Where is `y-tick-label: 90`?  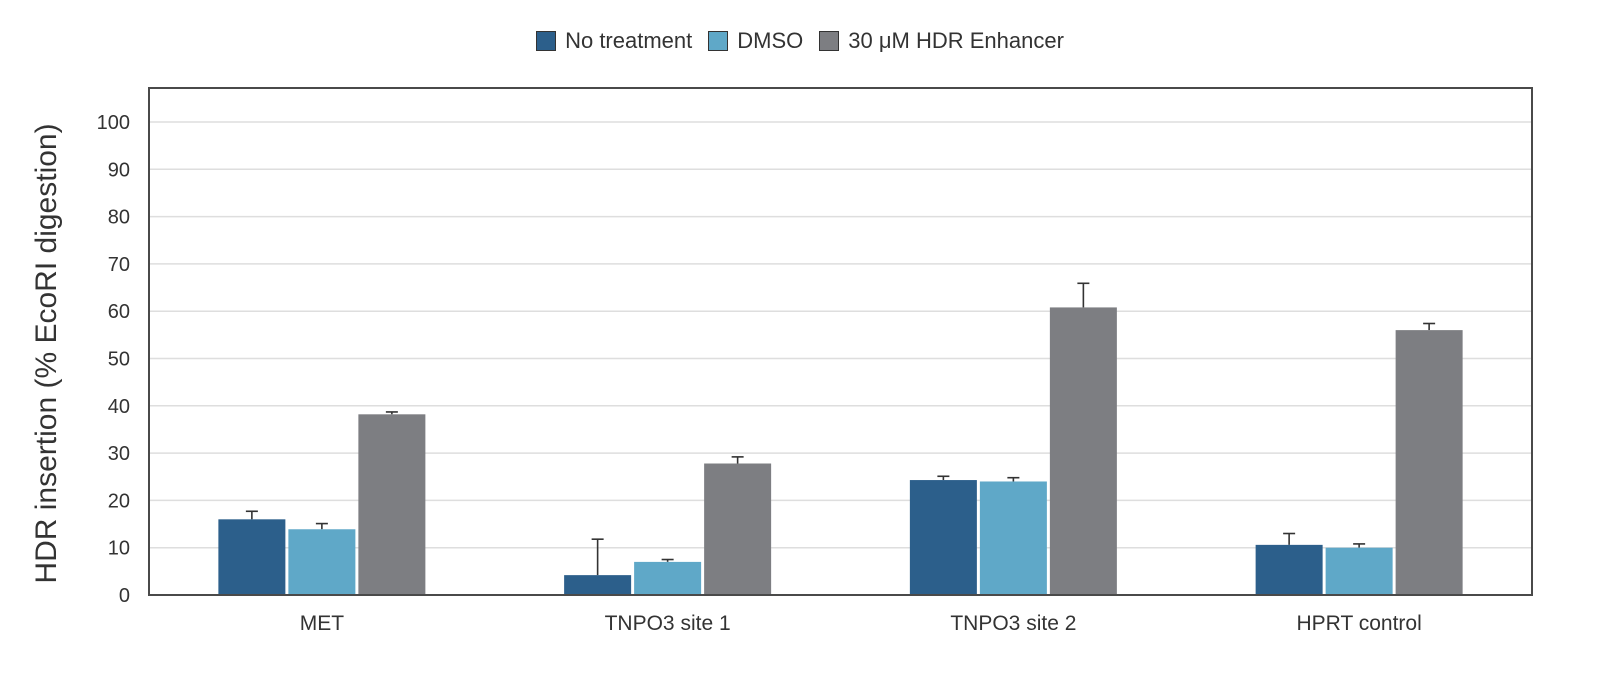
y-tick-label: 90 is located at coordinates (119, 170).